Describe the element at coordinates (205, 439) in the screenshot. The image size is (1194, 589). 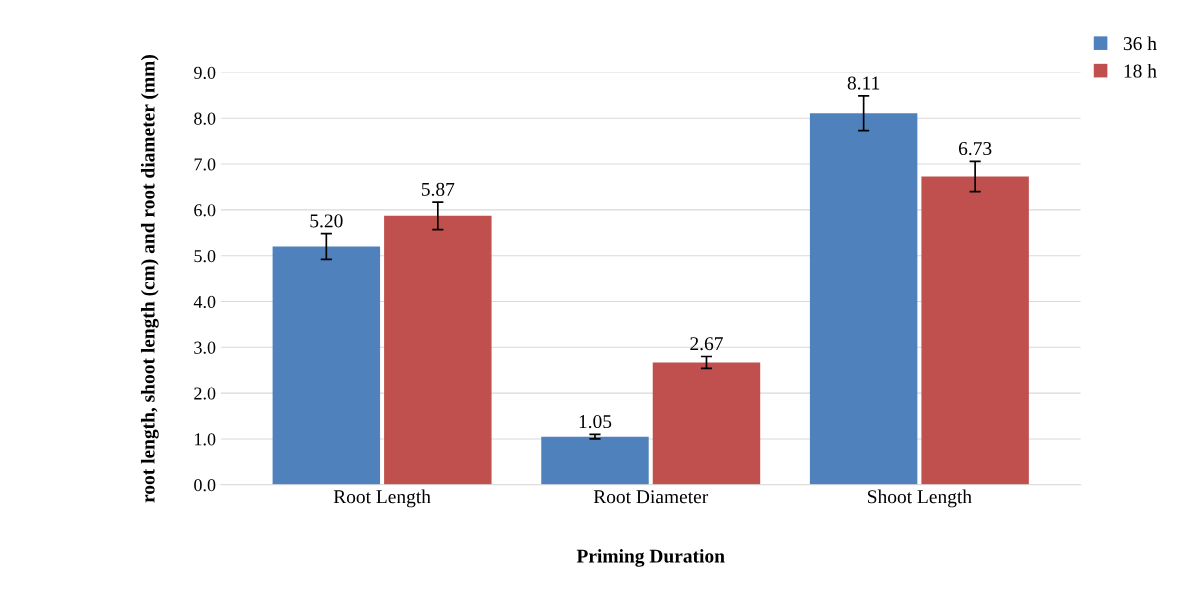
I see `y-tick-label: 1.0` at that location.